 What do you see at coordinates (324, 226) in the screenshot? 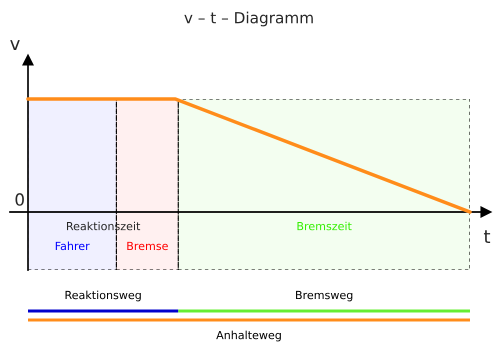
I see `series-label: Bremszeit` at bounding box center [324, 226].